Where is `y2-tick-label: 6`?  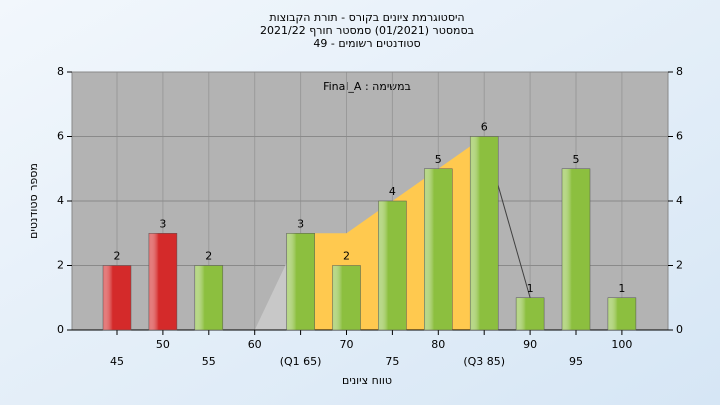 y2-tick-label: 6 is located at coordinates (679, 136).